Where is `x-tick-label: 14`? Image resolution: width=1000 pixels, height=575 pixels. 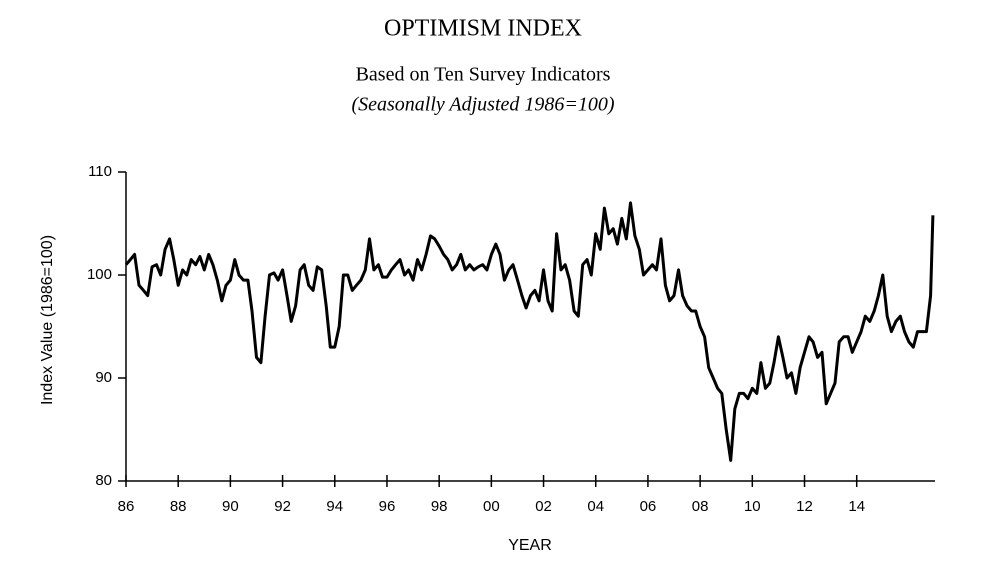 x-tick-label: 14 is located at coordinates (856, 506).